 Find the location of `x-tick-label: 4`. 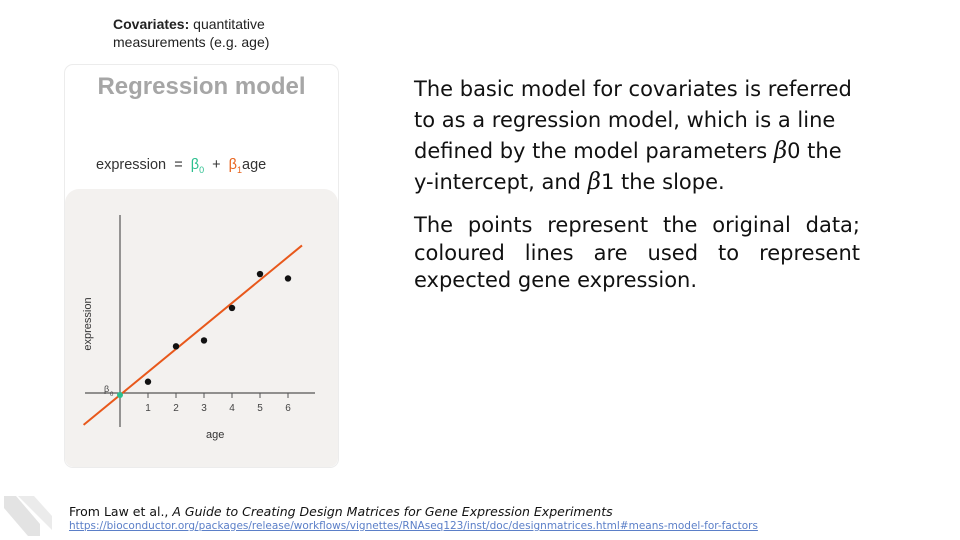

x-tick-label: 4 is located at coordinates (232, 408).